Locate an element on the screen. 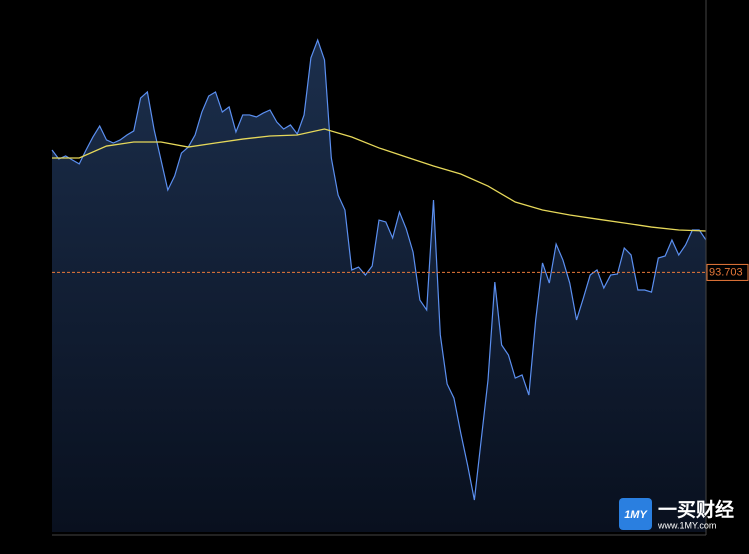  logo-icon-text: 1MY is located at coordinates (636, 515).